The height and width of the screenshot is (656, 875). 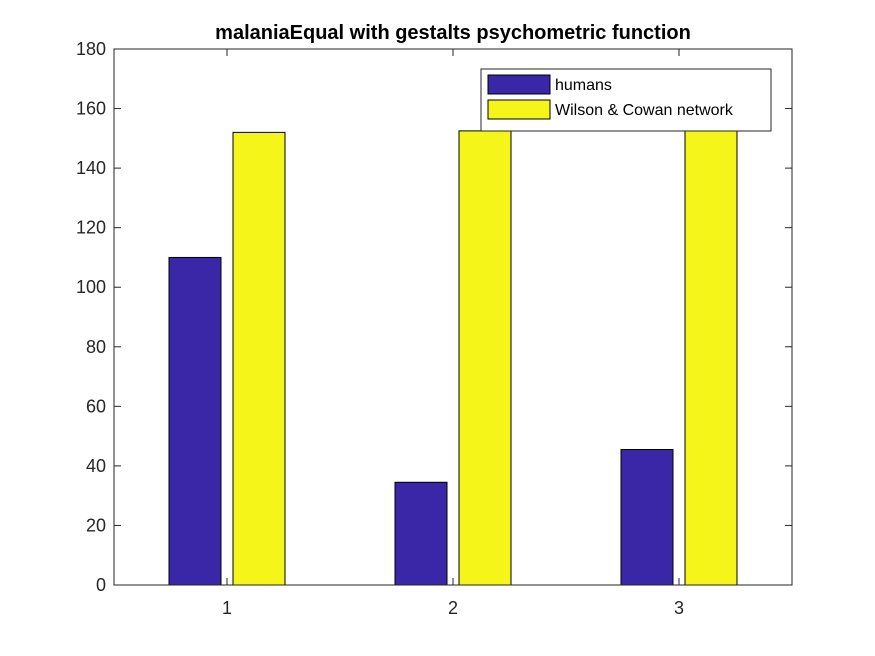 What do you see at coordinates (91, 109) in the screenshot?
I see `y-tick-label: 160` at bounding box center [91, 109].